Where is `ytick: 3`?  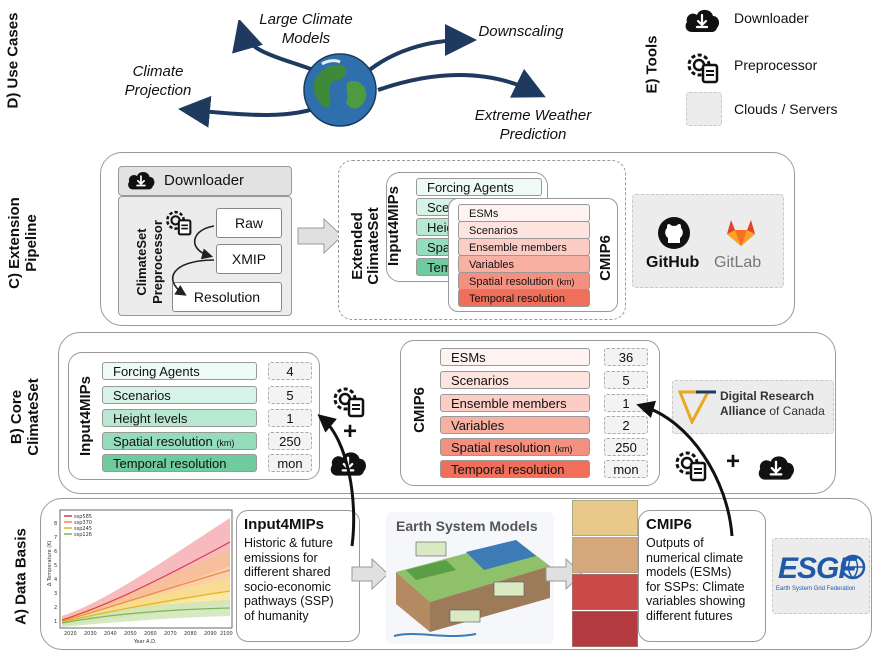 ytick: 3 is located at coordinates (55, 594).